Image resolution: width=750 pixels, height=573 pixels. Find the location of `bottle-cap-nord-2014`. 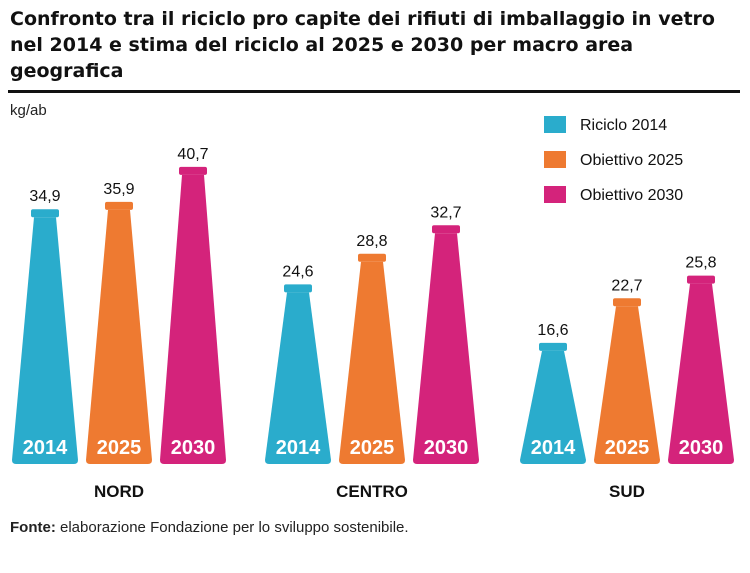

bottle-cap-nord-2014 is located at coordinates (45, 213).